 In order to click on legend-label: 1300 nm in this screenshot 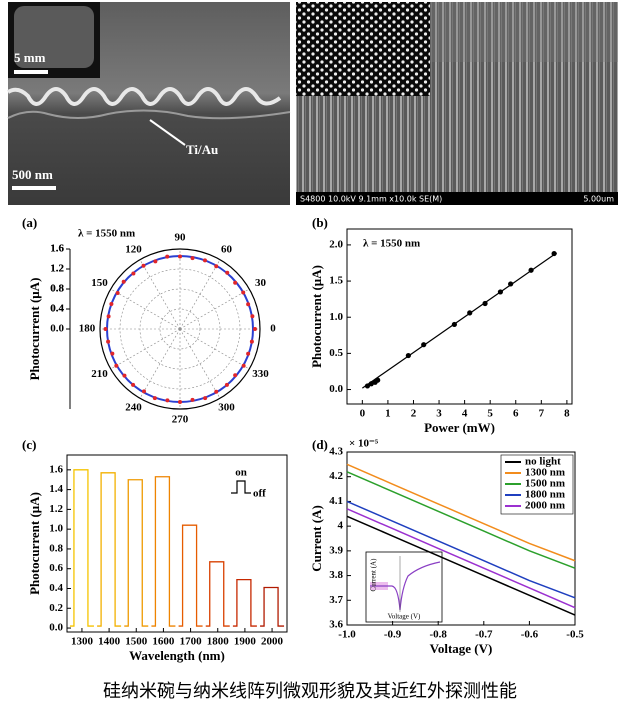, I will do `click(545, 473)`.